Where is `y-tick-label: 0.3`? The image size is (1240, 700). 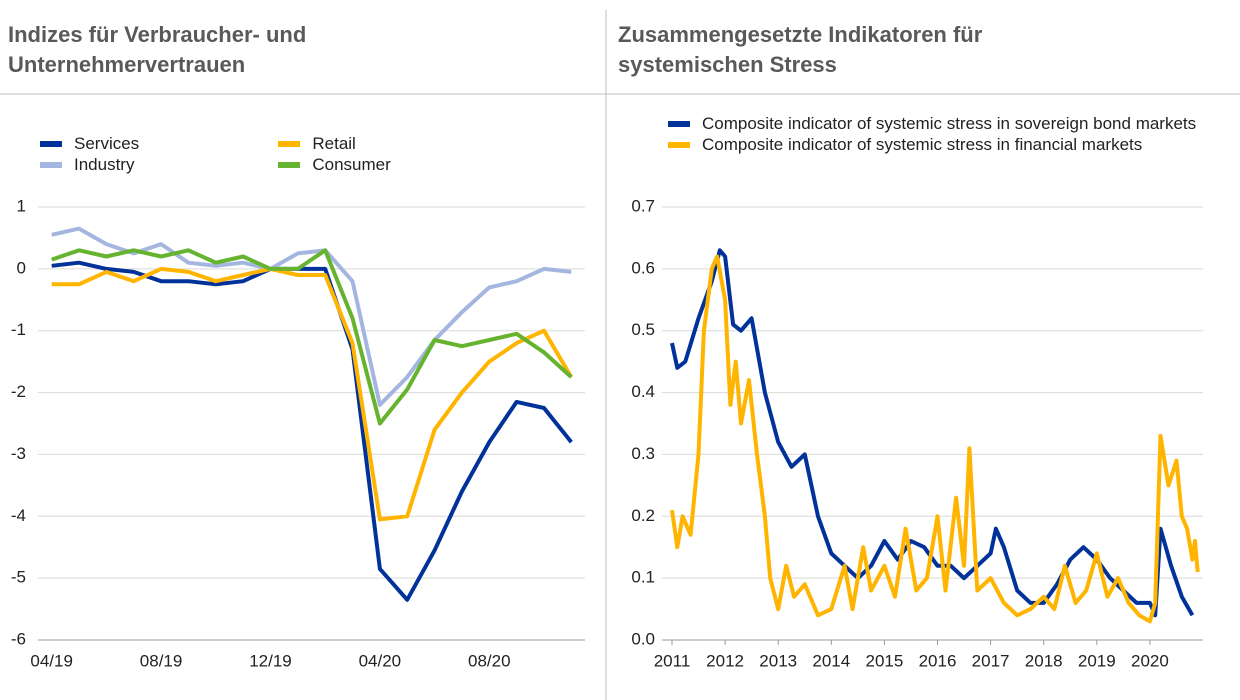
y-tick-label: 0.3 is located at coordinates (643, 453).